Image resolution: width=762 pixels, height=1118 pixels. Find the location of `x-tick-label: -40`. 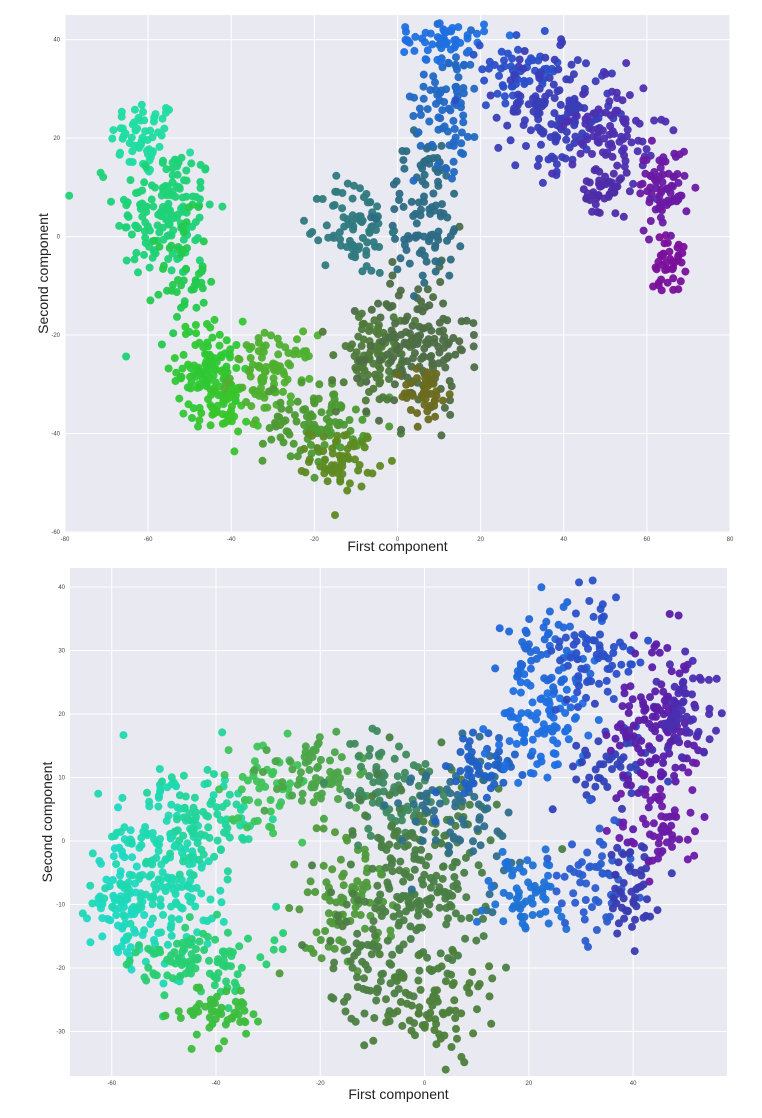

x-tick-label: -40 is located at coordinates (231, 540).